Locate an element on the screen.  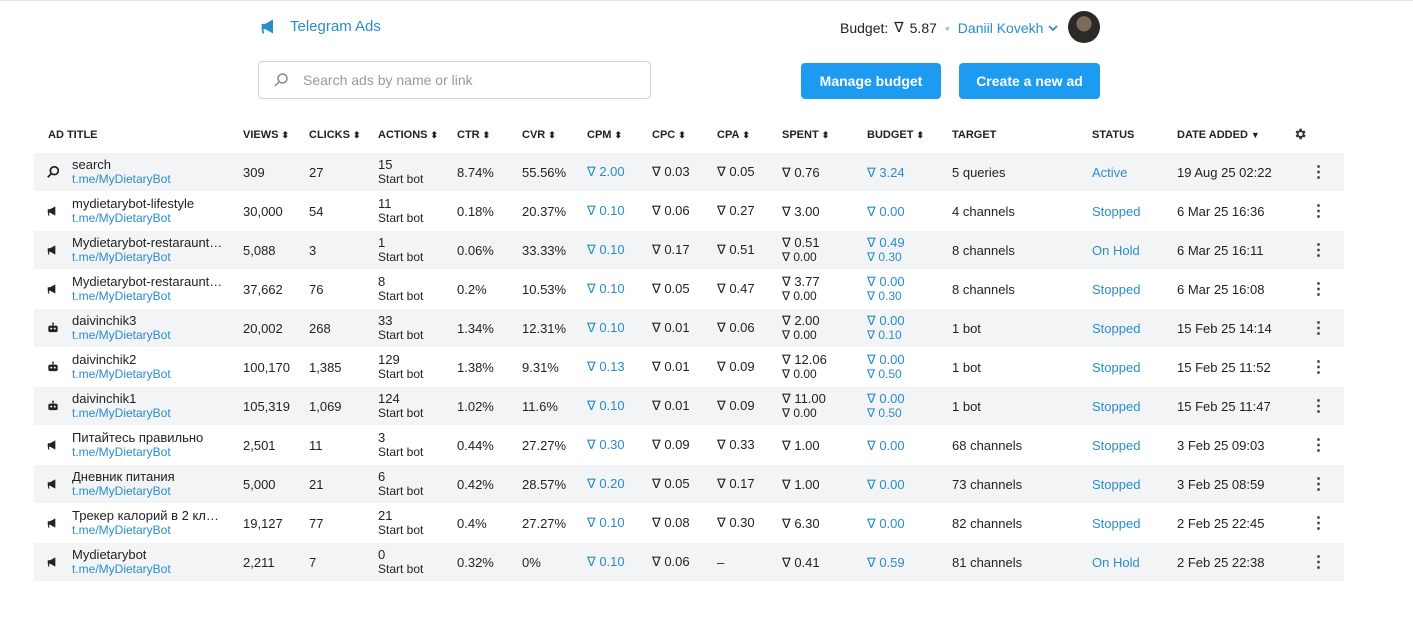
cell-cpm: ∇ 0.20 is located at coordinates (619, 484).